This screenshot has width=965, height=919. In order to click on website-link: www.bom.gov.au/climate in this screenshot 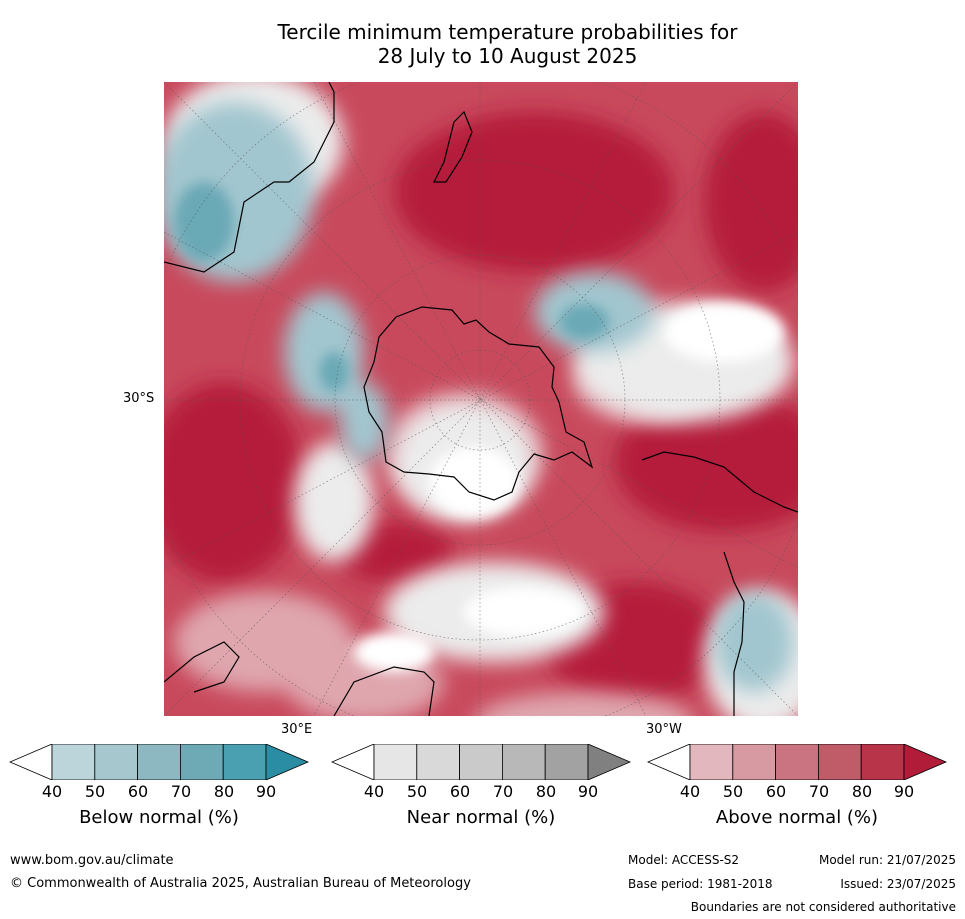, I will do `click(92, 860)`.